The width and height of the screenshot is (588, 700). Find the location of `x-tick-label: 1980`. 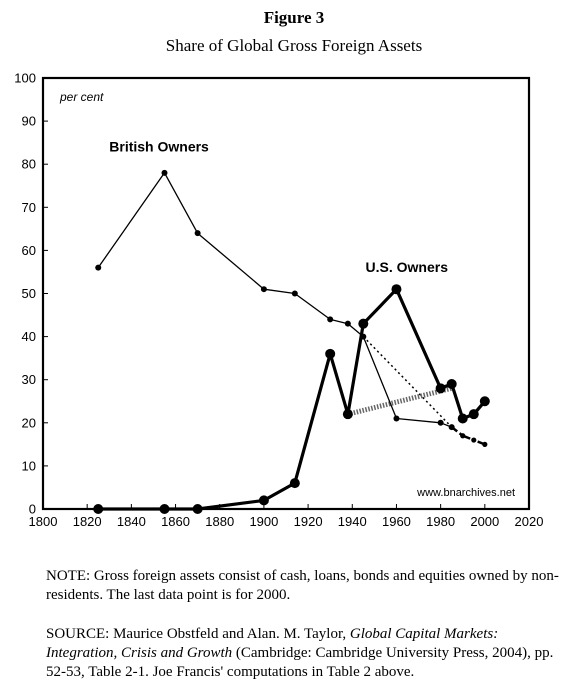

x-tick-label: 1980 is located at coordinates (440, 521).